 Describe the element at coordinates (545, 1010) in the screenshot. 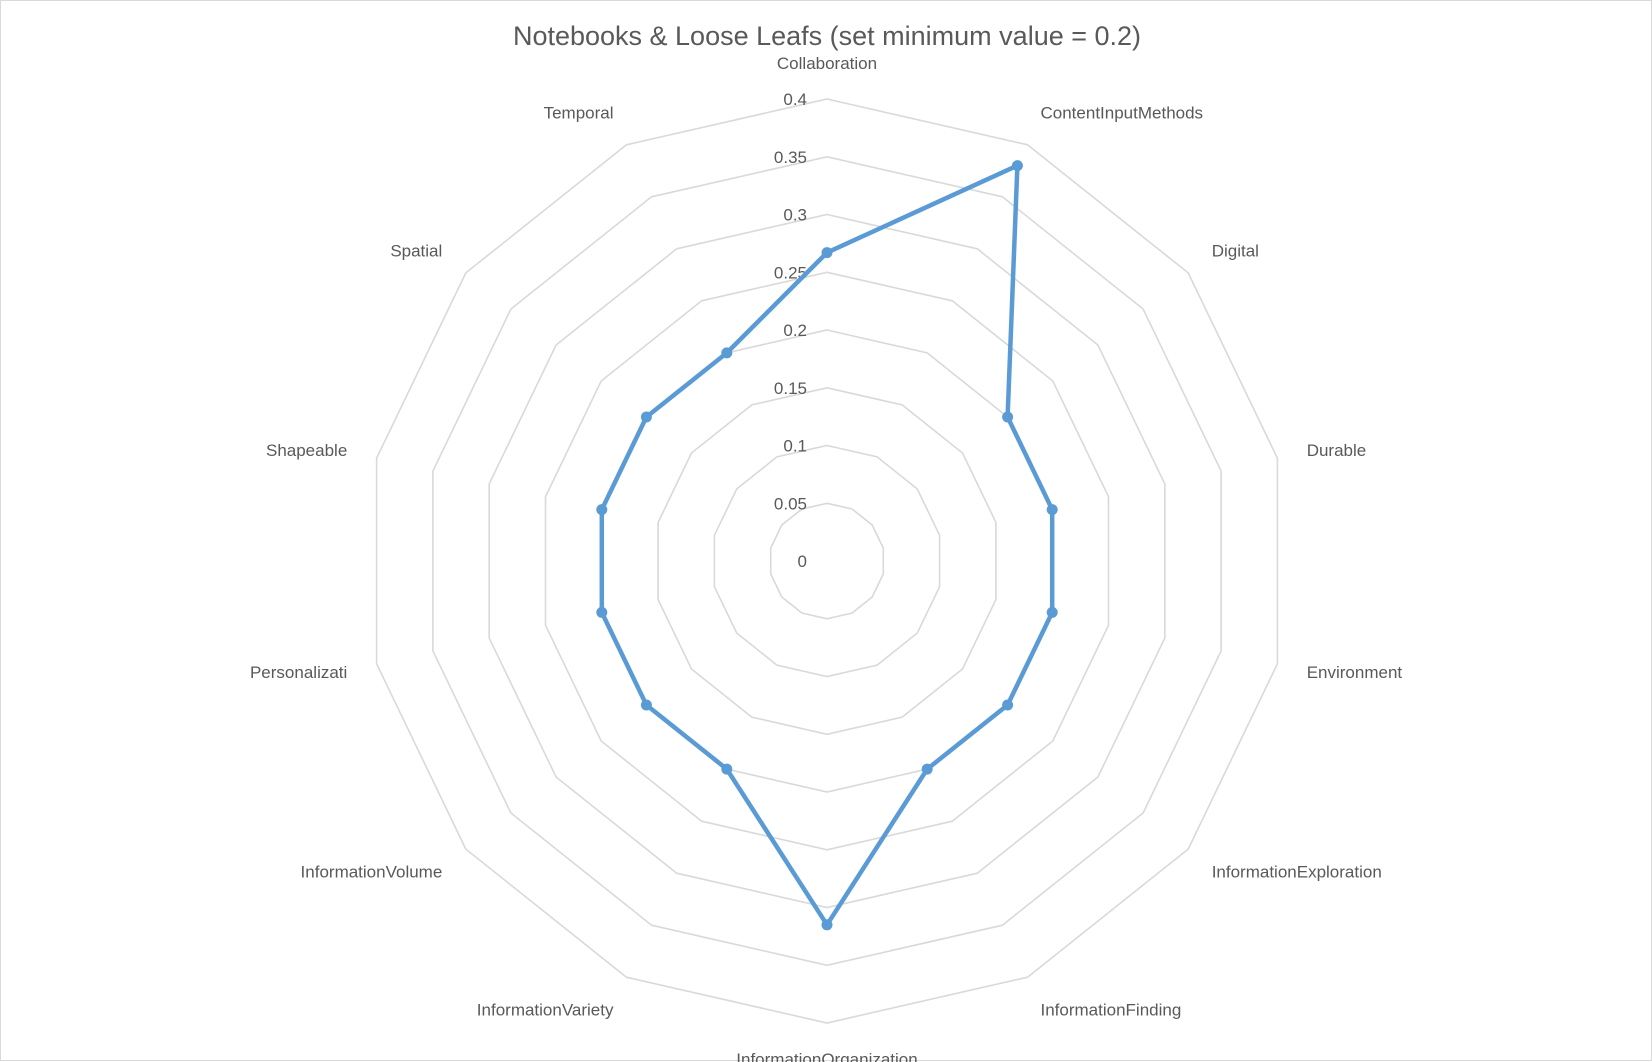

I see `category-label: InformationVariety` at that location.